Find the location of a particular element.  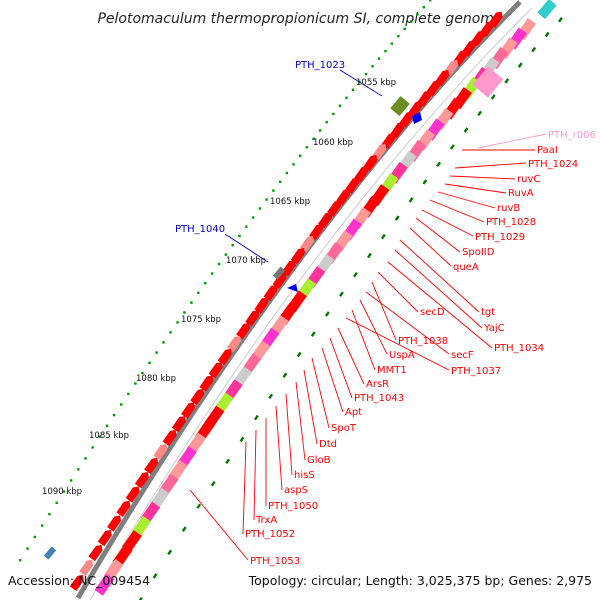

gene-label: PTH_1040 is located at coordinates (200, 229).